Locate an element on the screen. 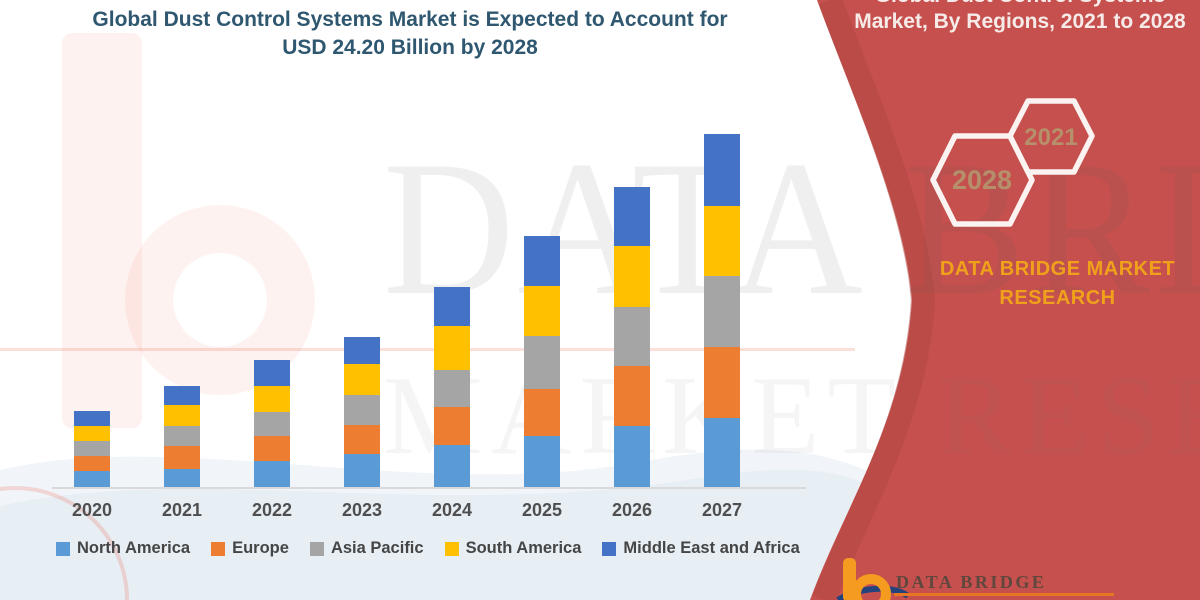 The height and width of the screenshot is (600, 1200). legend-item-north-america: North America is located at coordinates (123, 548).